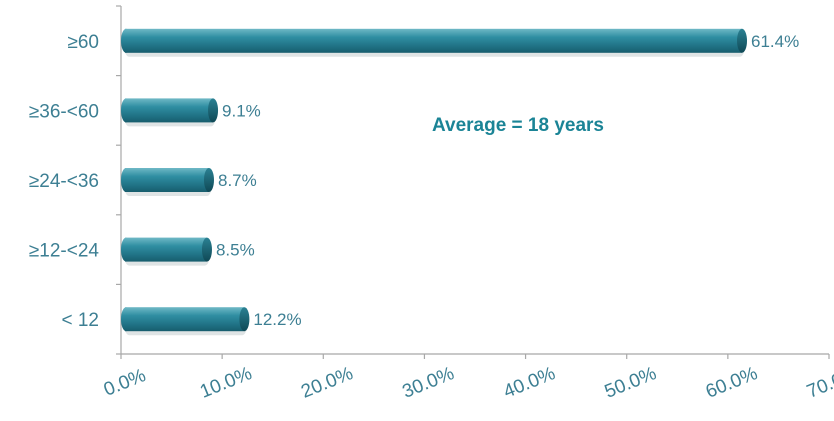 Image resolution: width=834 pixels, height=421 pixels. I want to click on data-label: 8.5%, so click(235, 250).